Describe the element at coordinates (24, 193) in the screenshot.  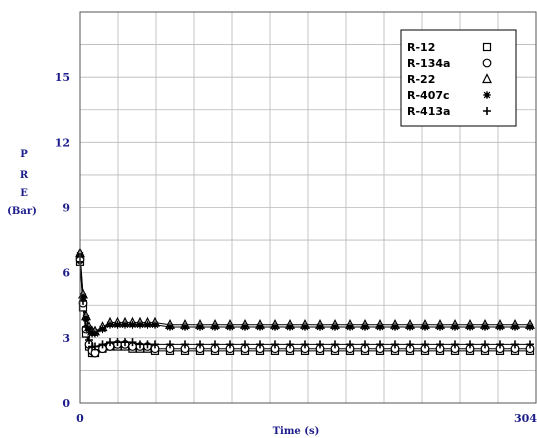
I see `y-axis-label-part: E` at that location.